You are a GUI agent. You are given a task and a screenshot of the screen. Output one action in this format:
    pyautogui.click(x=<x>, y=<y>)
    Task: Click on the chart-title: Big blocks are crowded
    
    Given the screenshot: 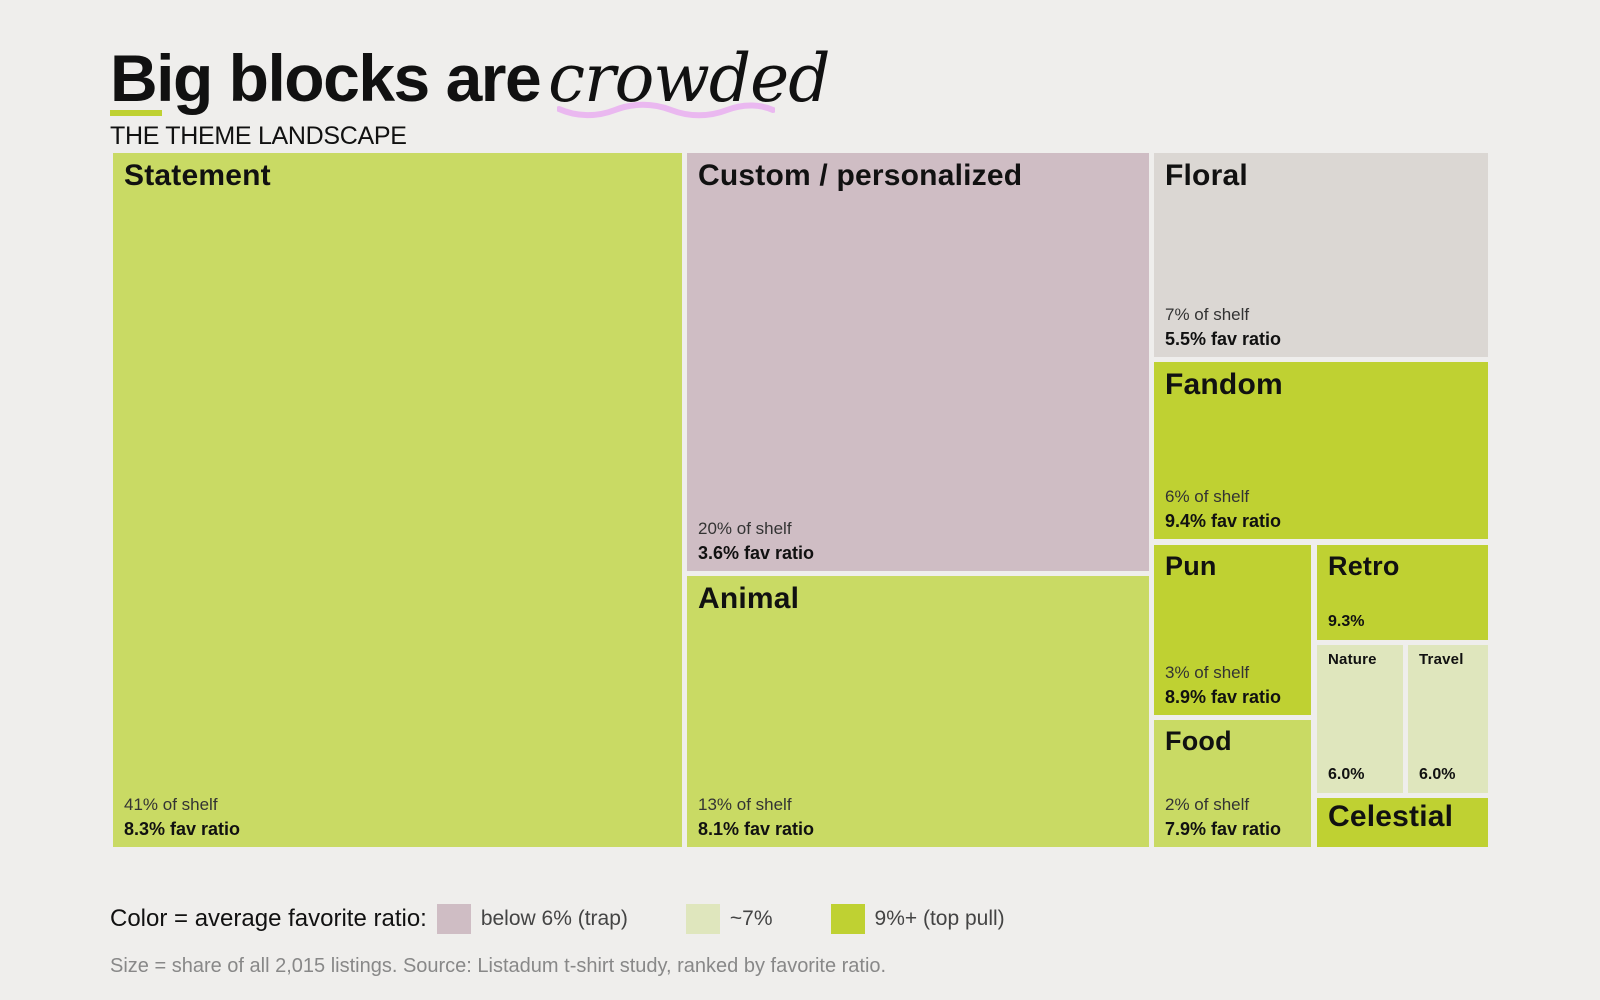 What is the action you would take?
    pyautogui.click(x=470, y=78)
    